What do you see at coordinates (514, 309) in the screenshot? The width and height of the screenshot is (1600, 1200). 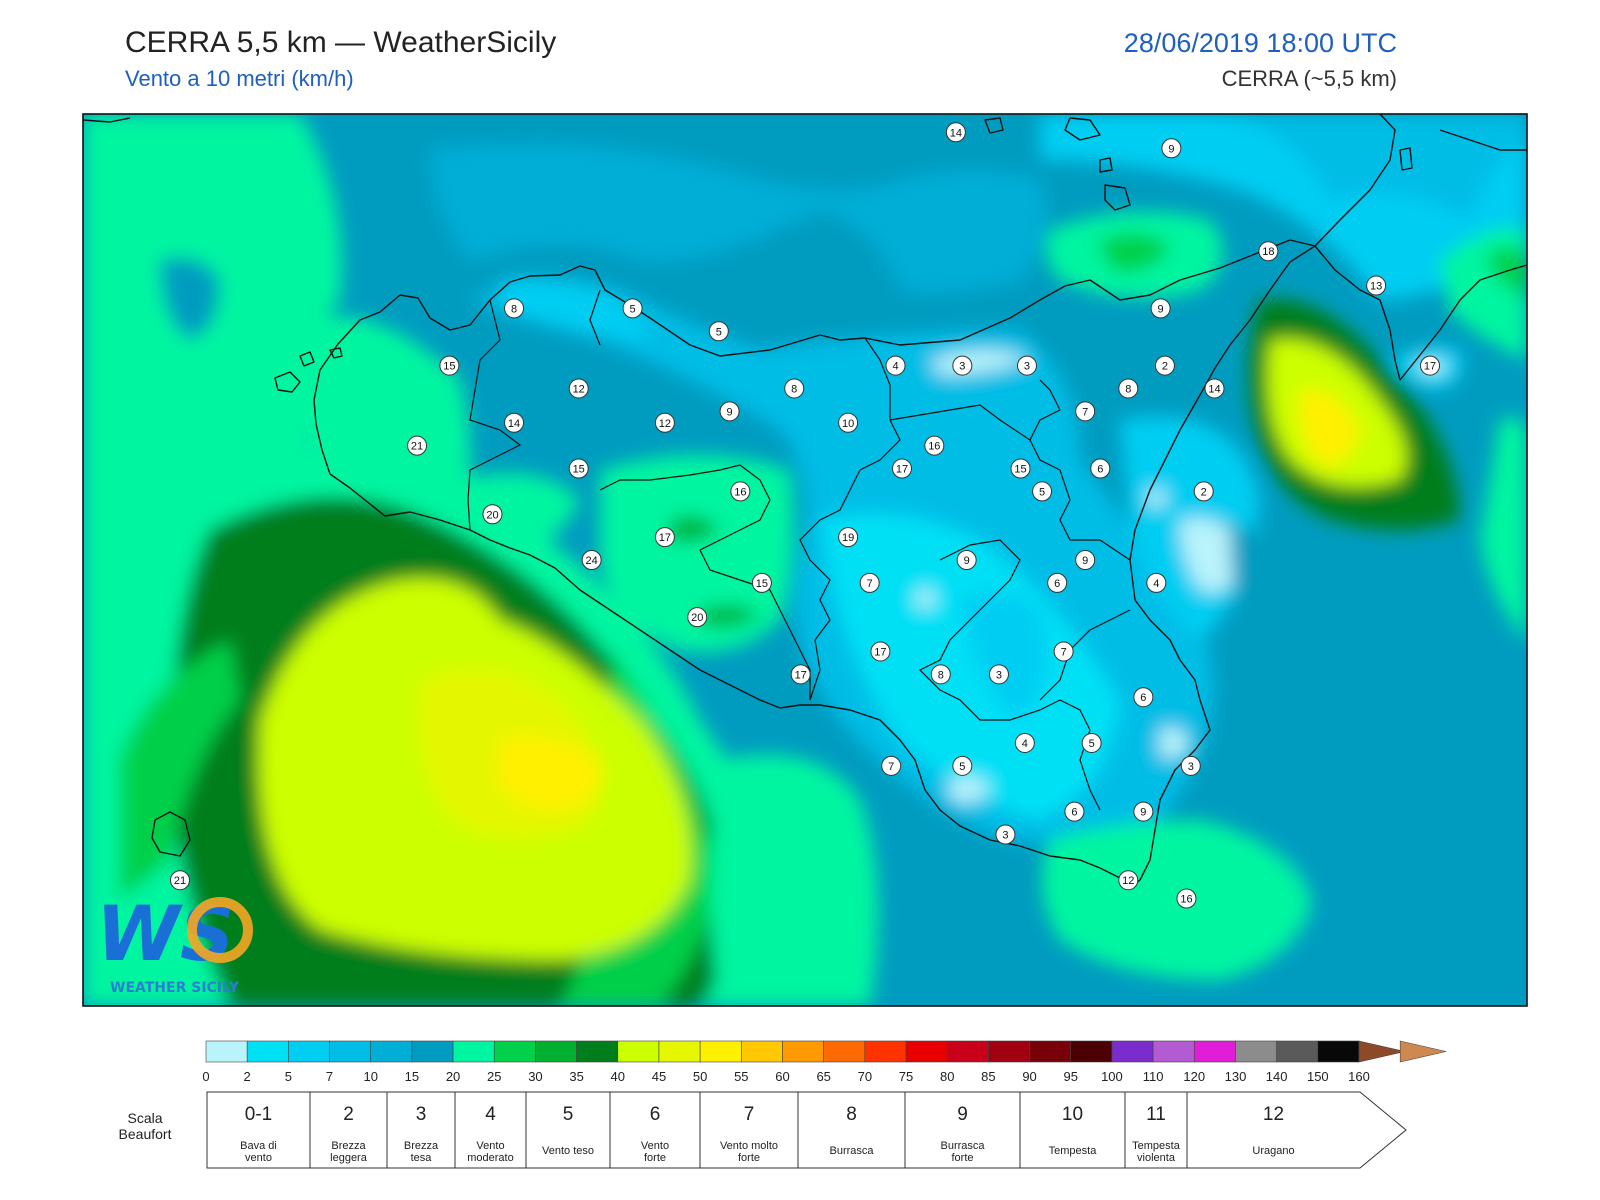 I see `station-wind-value: 8` at bounding box center [514, 309].